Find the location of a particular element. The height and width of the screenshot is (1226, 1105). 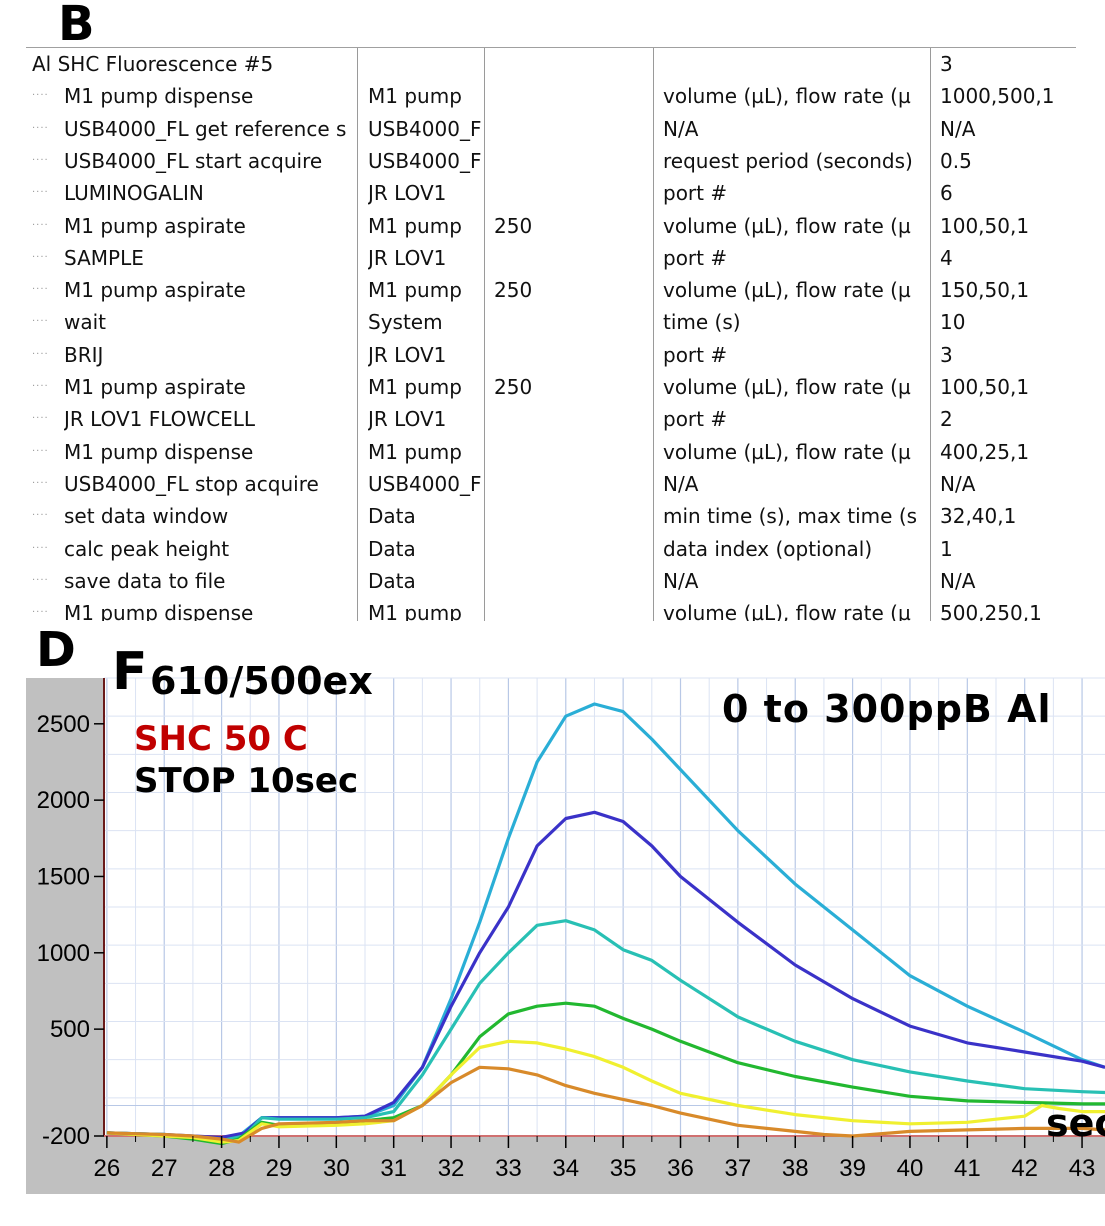

param-name-cell: data index (optional) is located at coordinates (768, 548).